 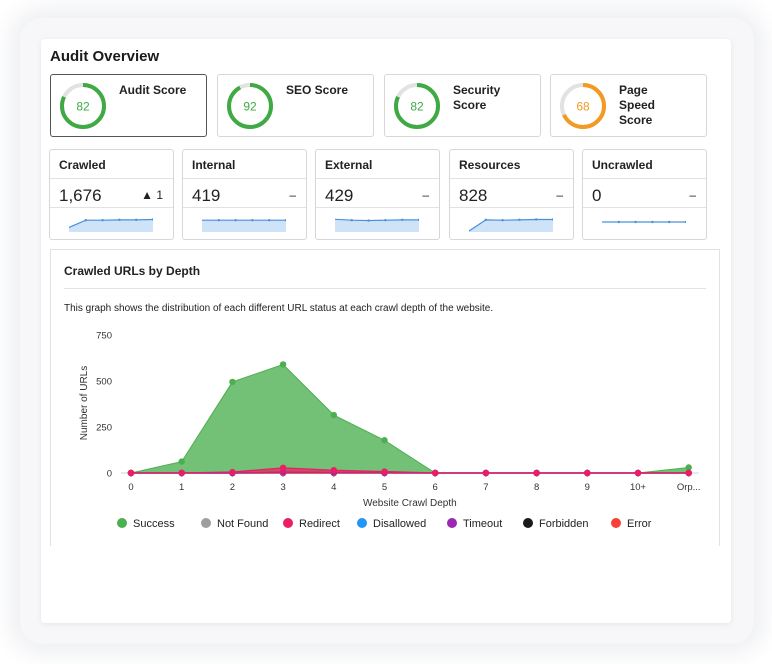 I want to click on x-tick-label: 7, so click(x=485, y=487).